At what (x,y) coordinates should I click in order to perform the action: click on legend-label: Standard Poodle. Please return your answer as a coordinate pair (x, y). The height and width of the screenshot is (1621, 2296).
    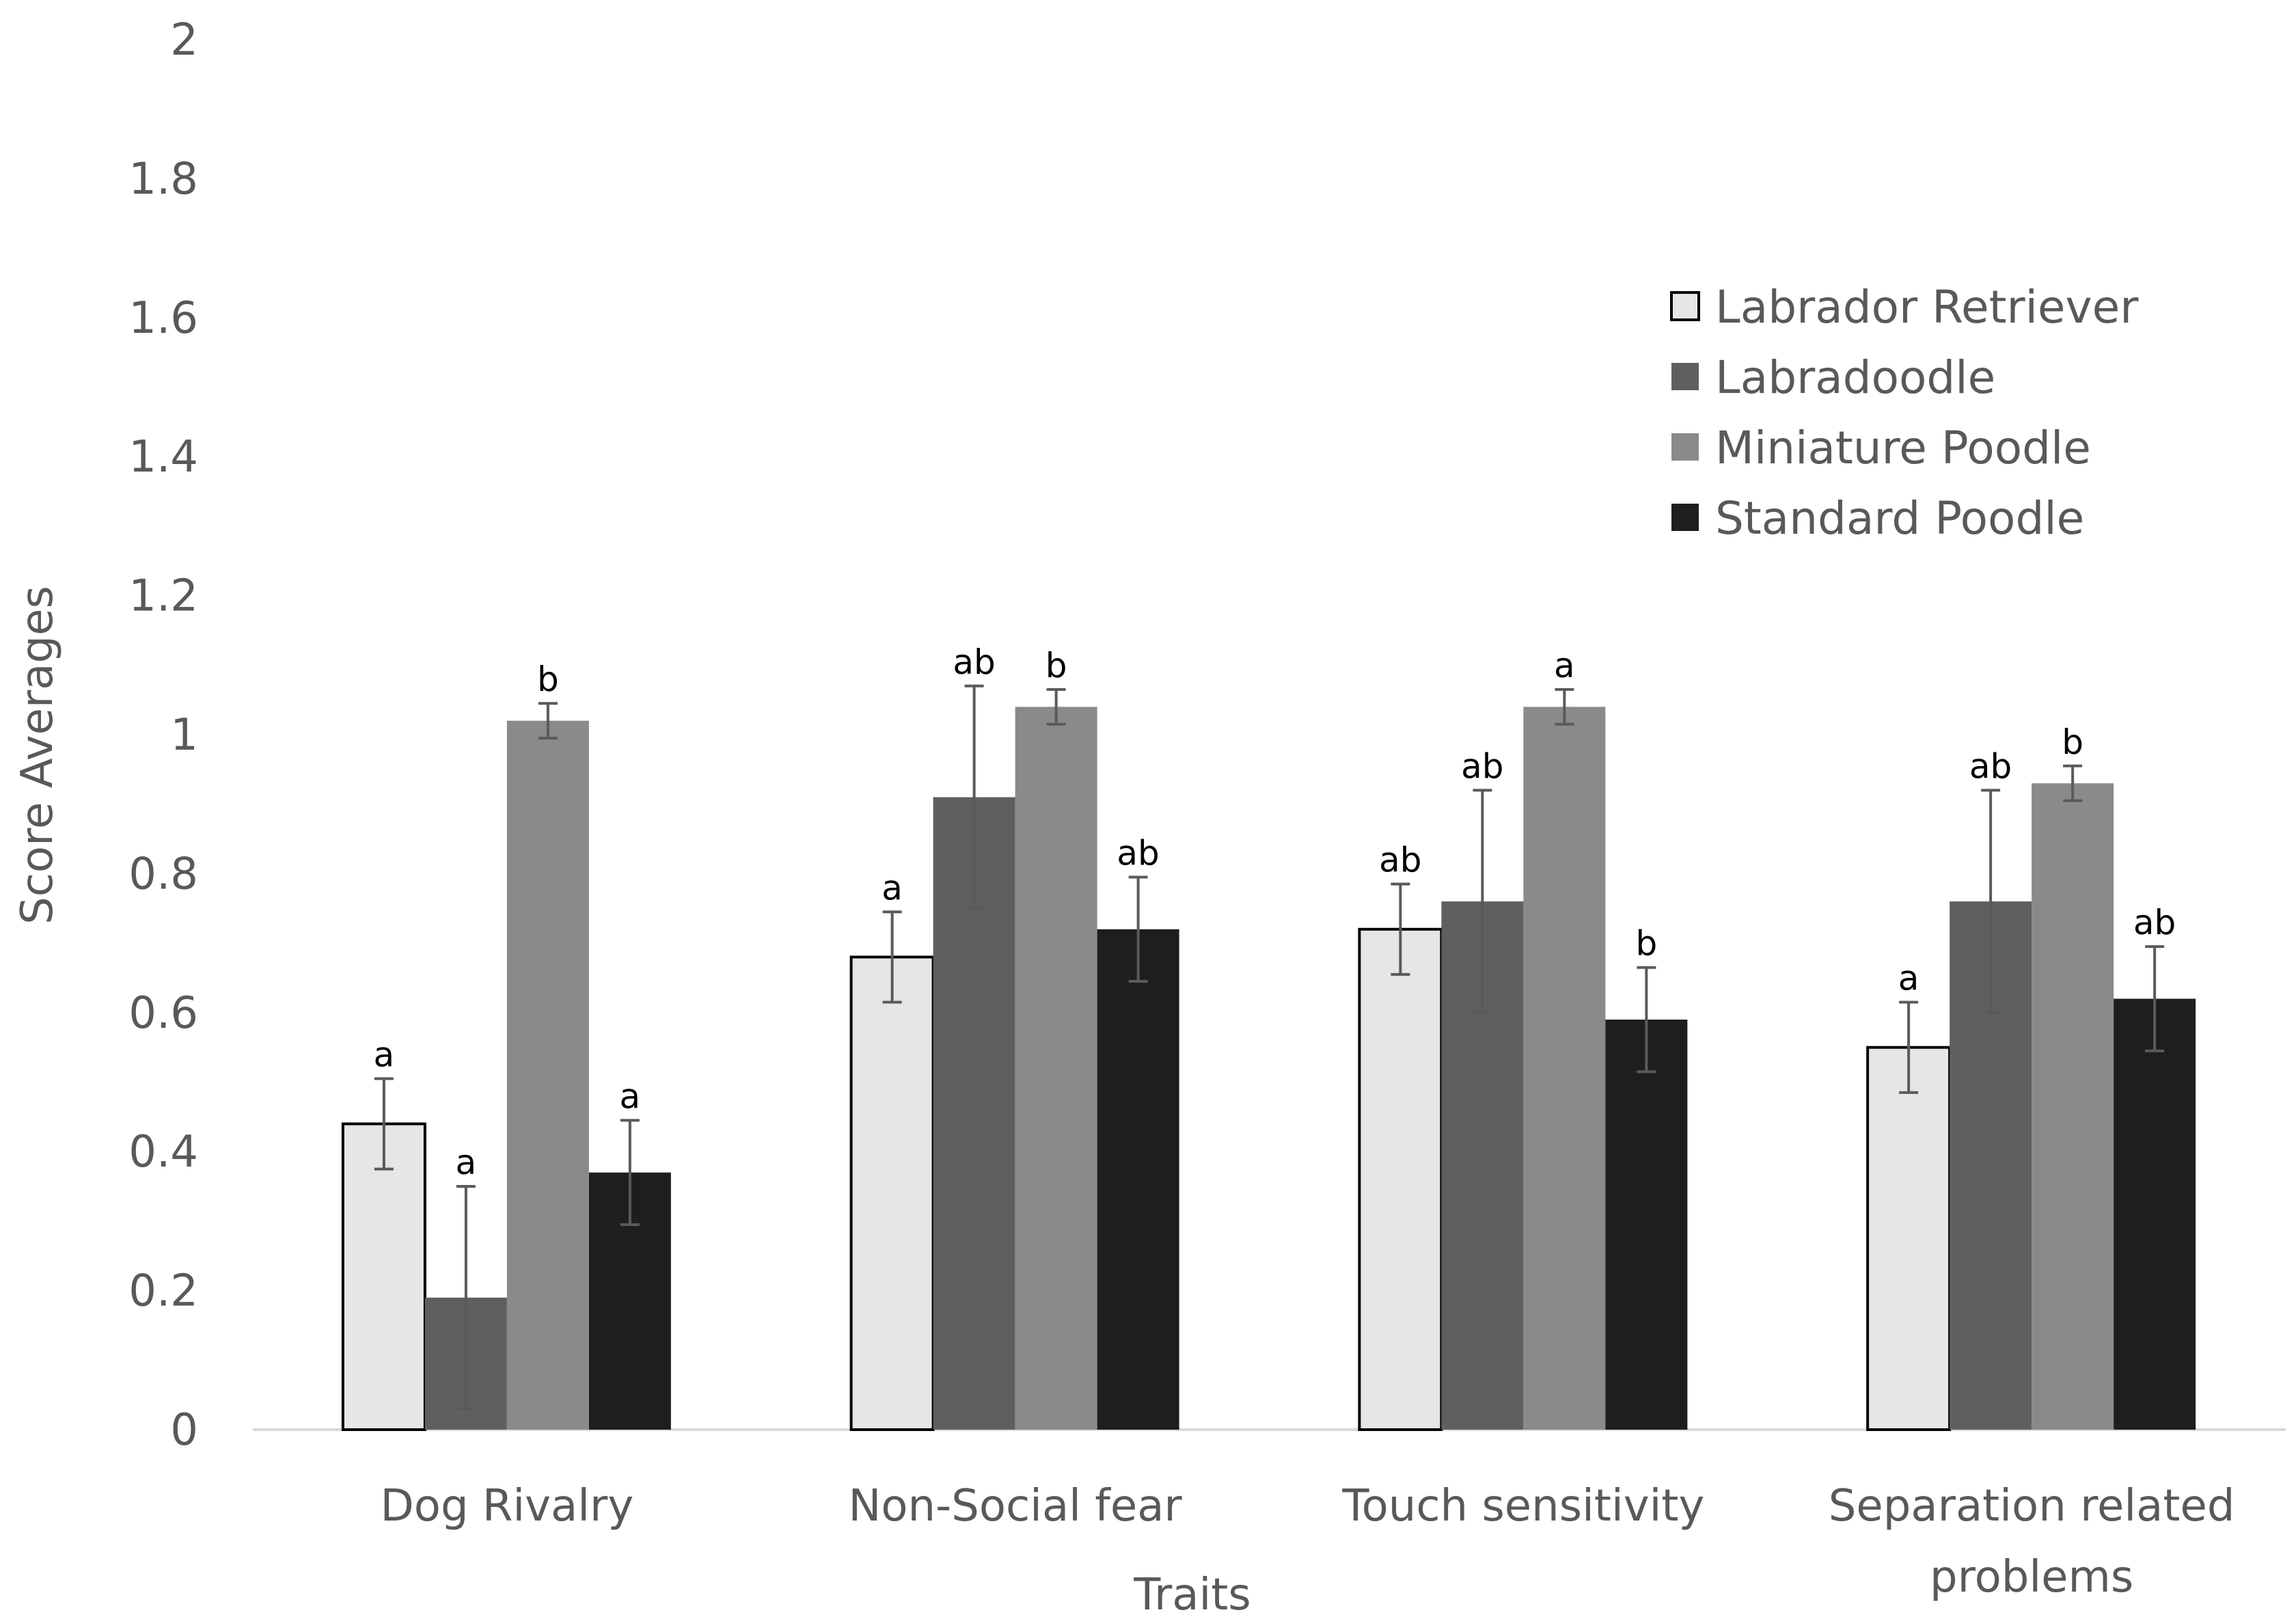
    Looking at the image, I should click on (1899, 518).